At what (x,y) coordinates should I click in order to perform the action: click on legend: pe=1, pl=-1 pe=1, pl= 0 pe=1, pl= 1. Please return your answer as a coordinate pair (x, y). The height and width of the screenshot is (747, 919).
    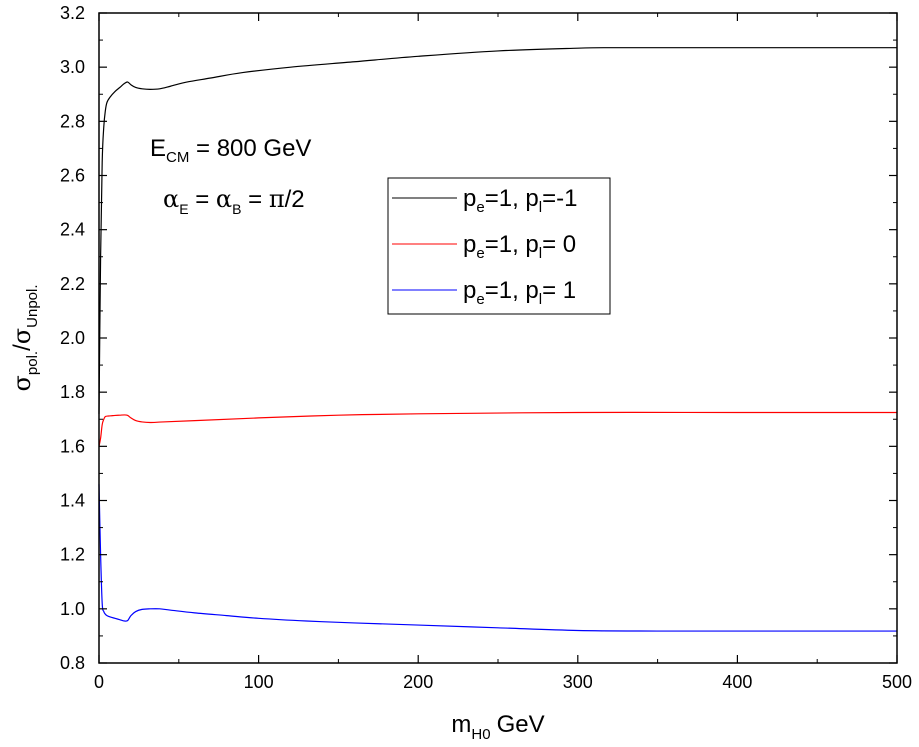
    Looking at the image, I should click on (499, 246).